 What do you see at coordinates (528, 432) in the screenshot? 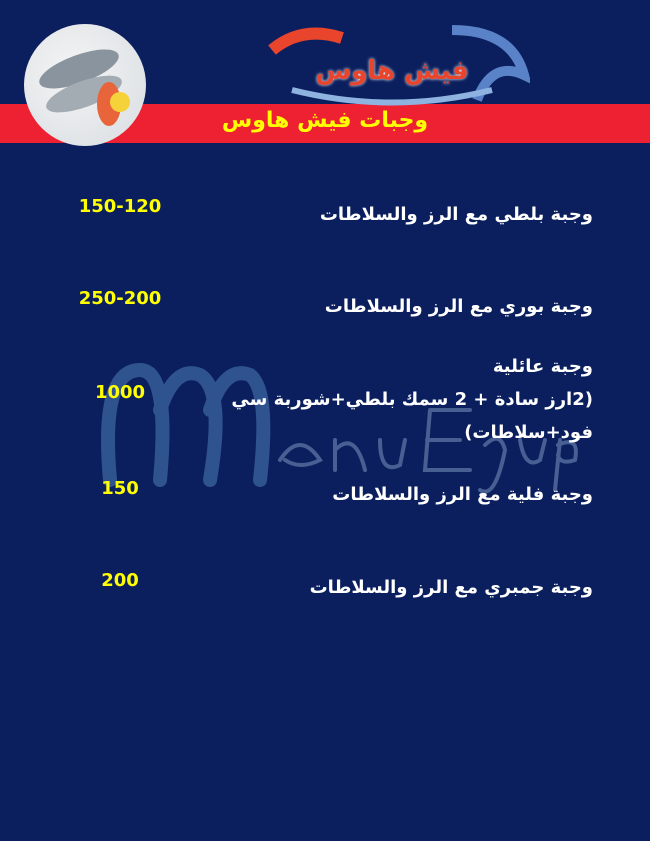
I see `menu-item-detail: فود+سلاطات)` at bounding box center [528, 432].